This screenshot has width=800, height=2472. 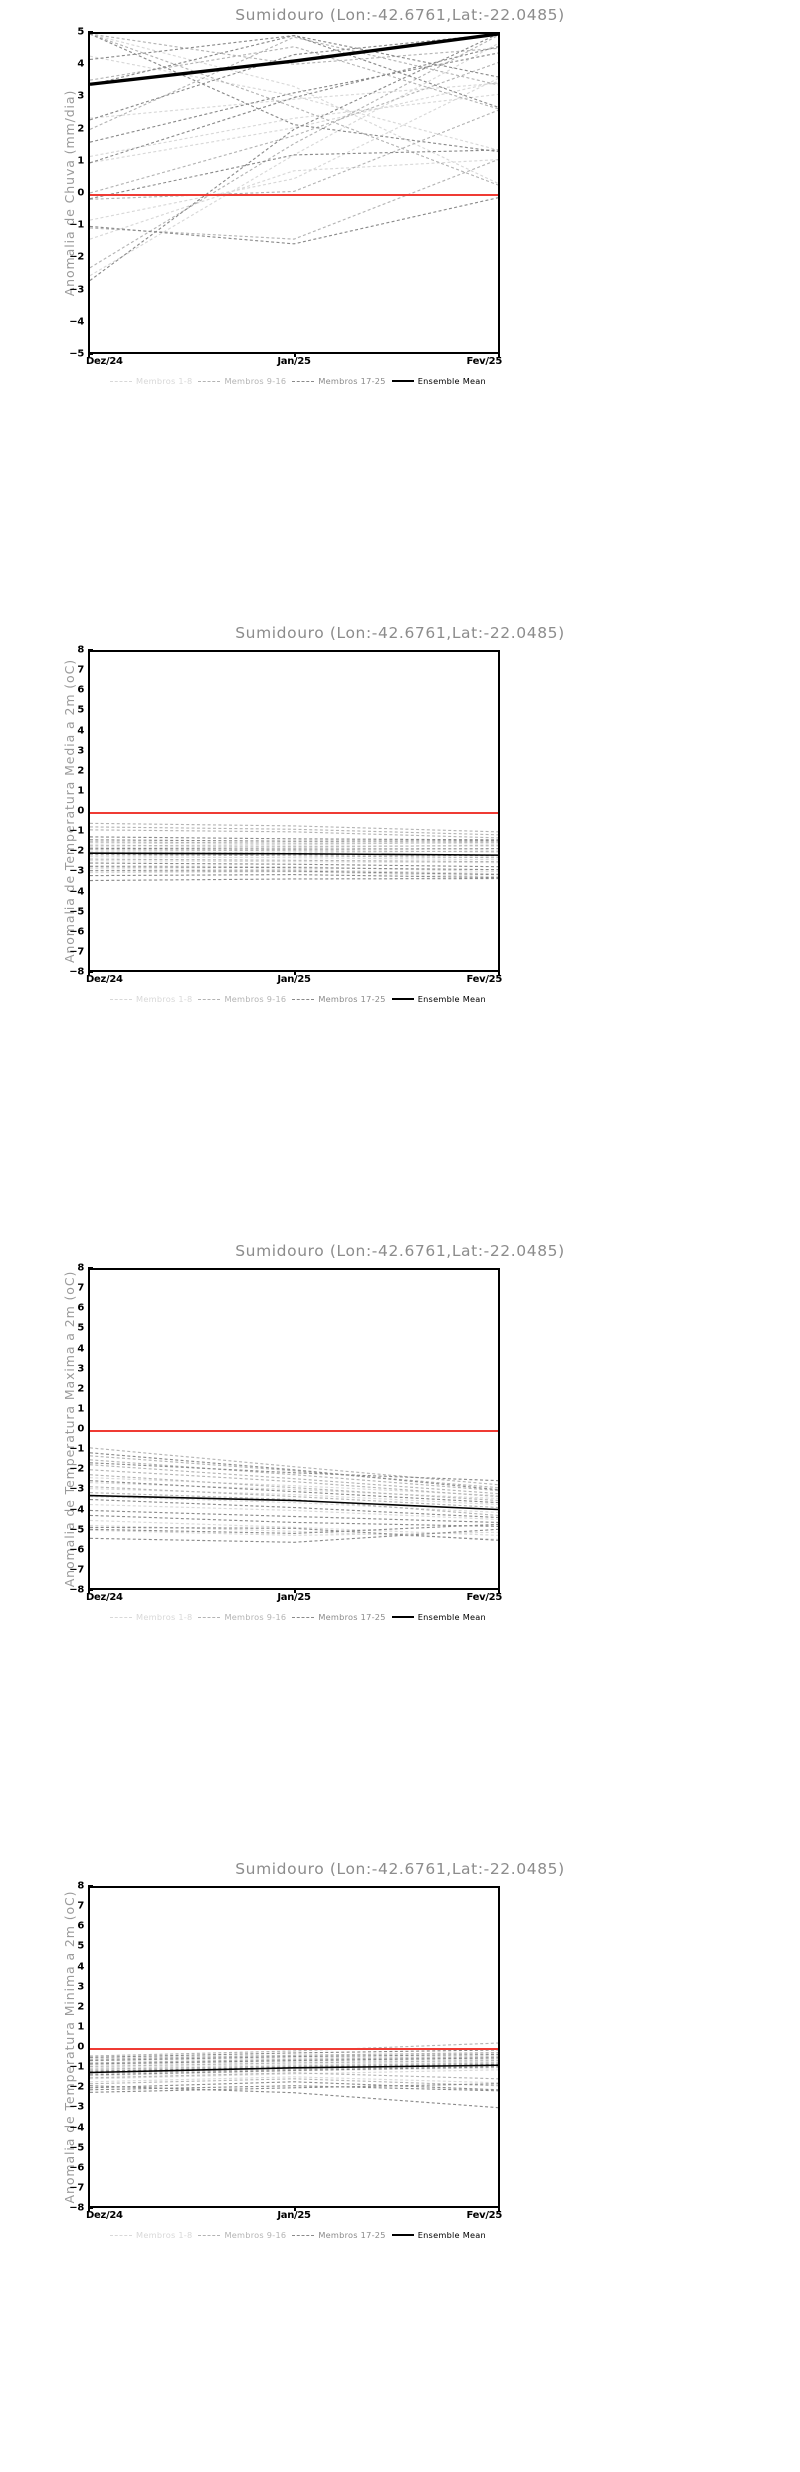 What do you see at coordinates (484, 2215) in the screenshot?
I see `x-tick-end: Fev/25` at bounding box center [484, 2215].